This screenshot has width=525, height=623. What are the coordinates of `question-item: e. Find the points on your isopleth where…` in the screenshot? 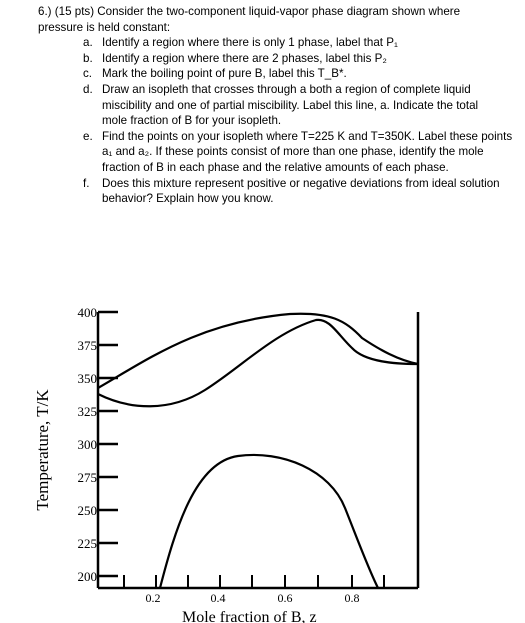 It's located at (280, 152).